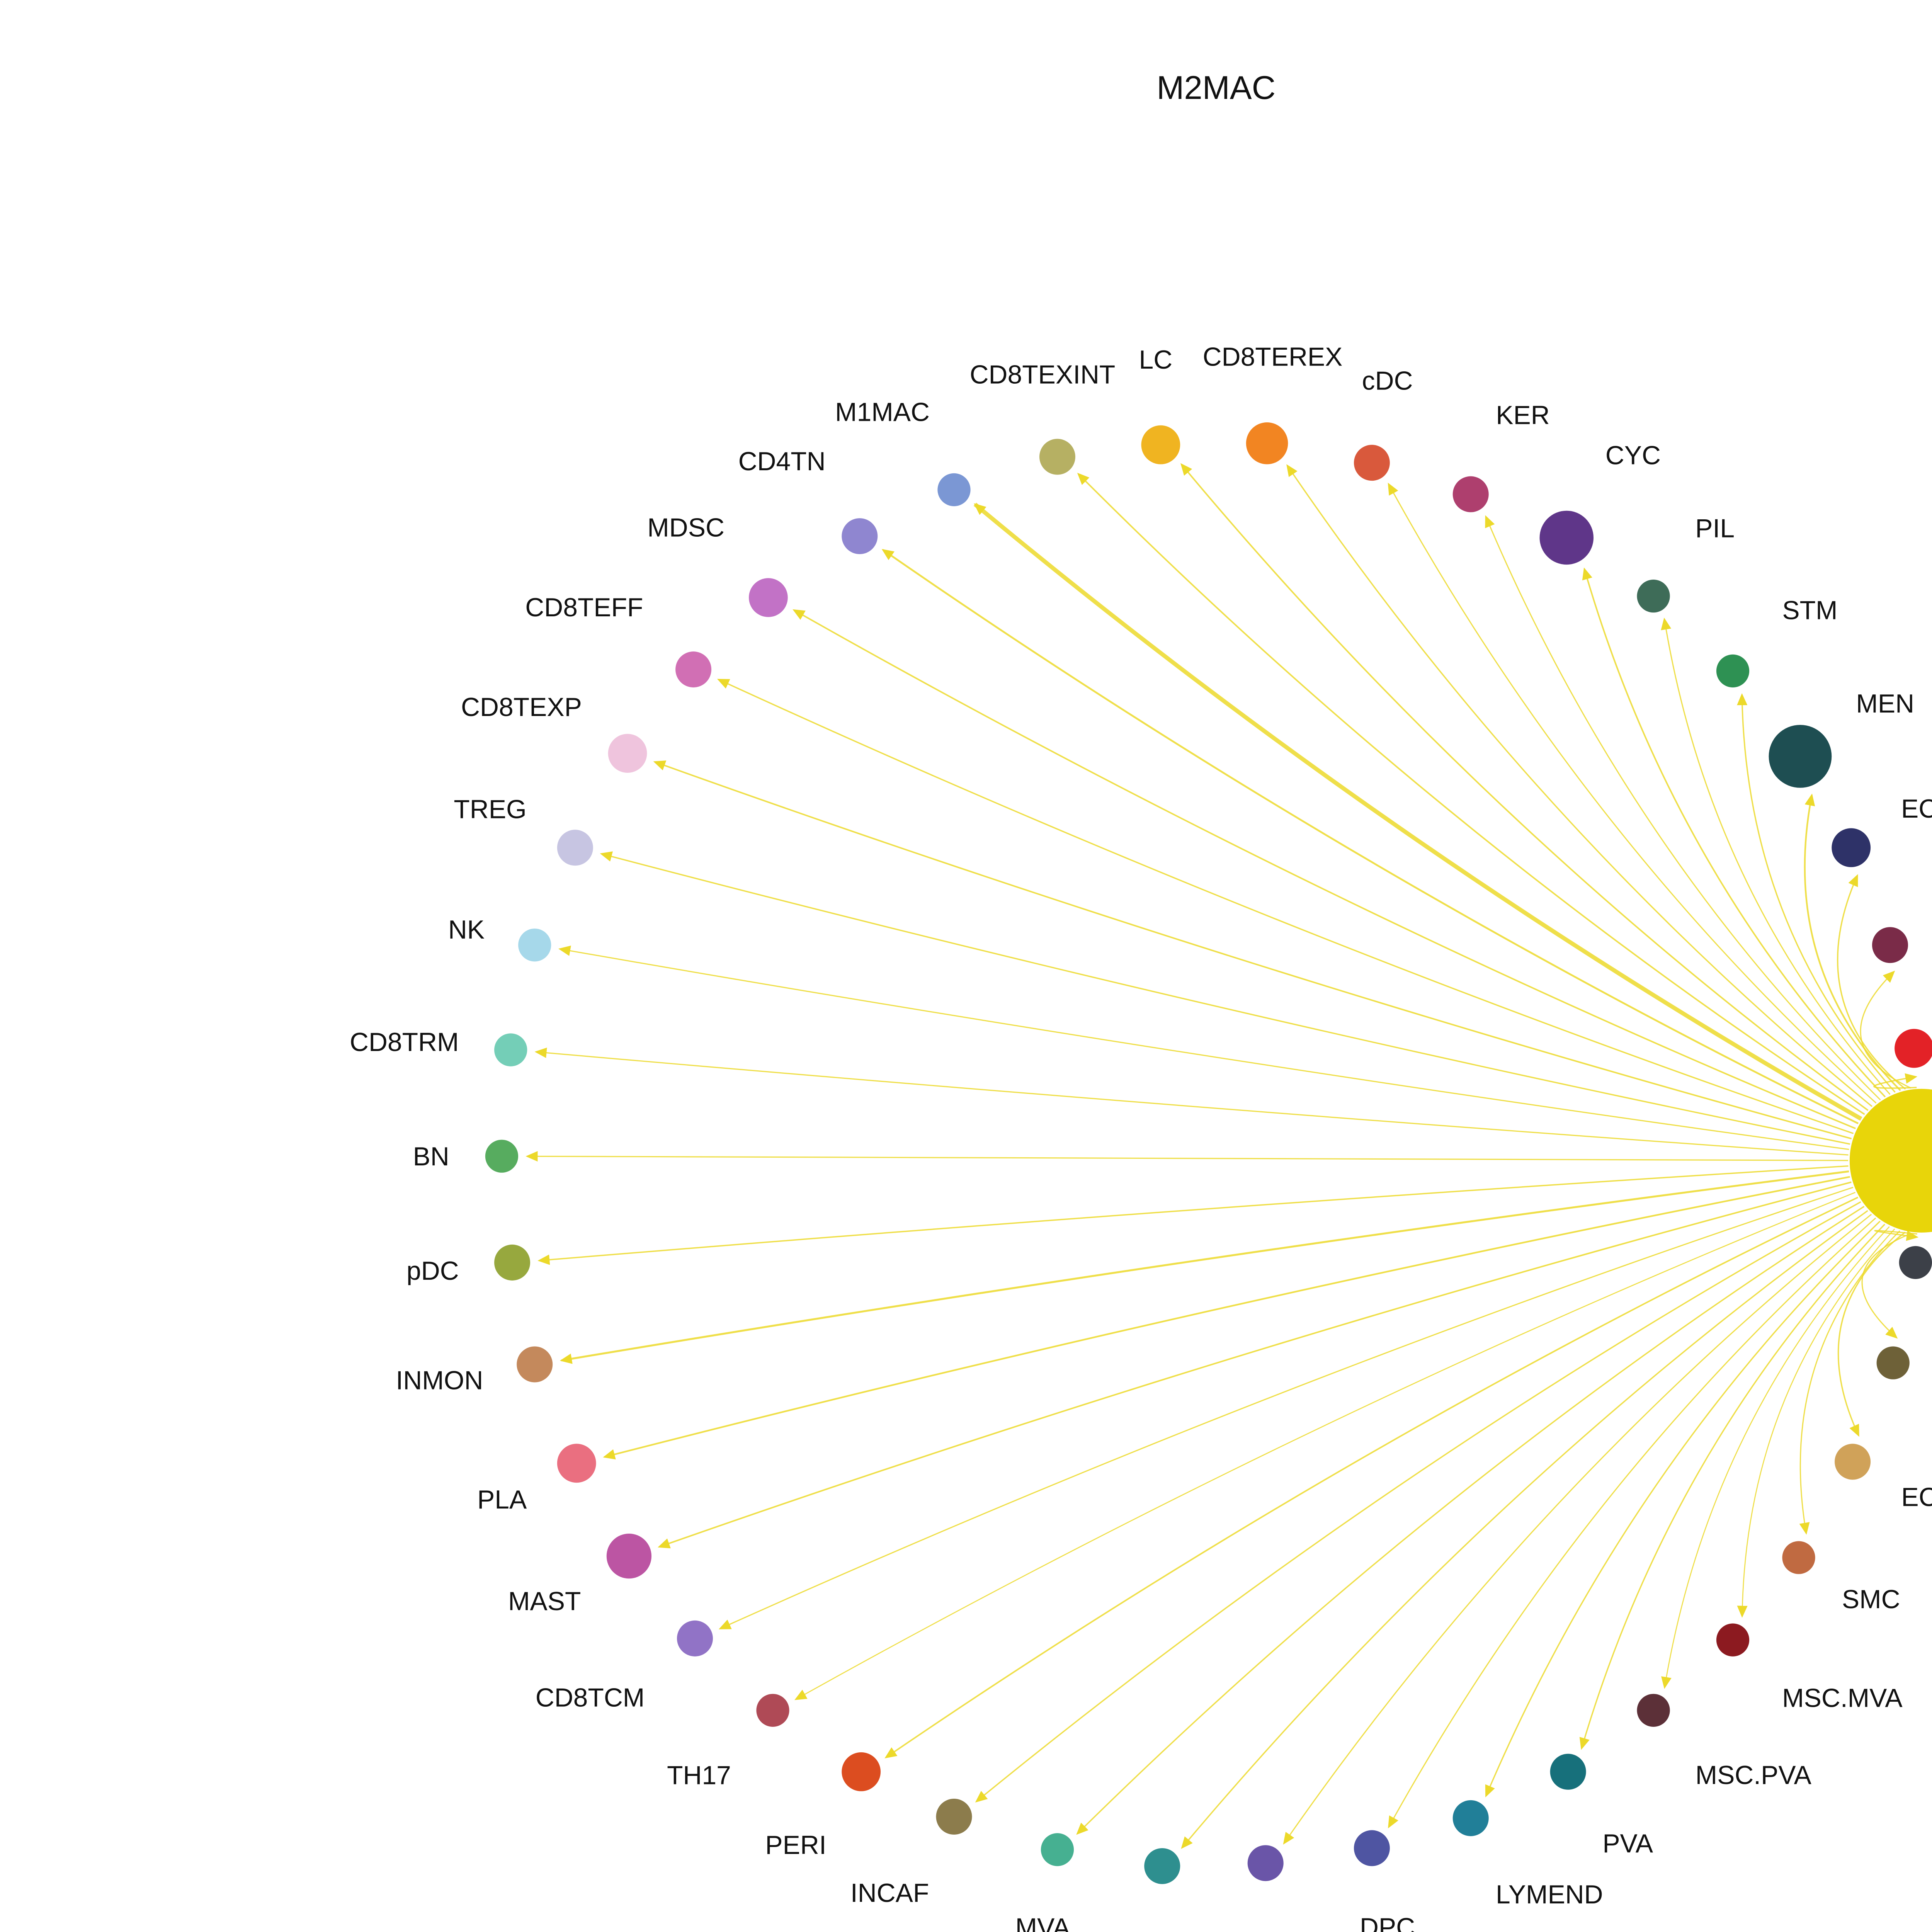 The width and height of the screenshot is (1932, 1932). What do you see at coordinates (890, 1894) in the screenshot?
I see `node-label-INCAF: INCAF` at bounding box center [890, 1894].